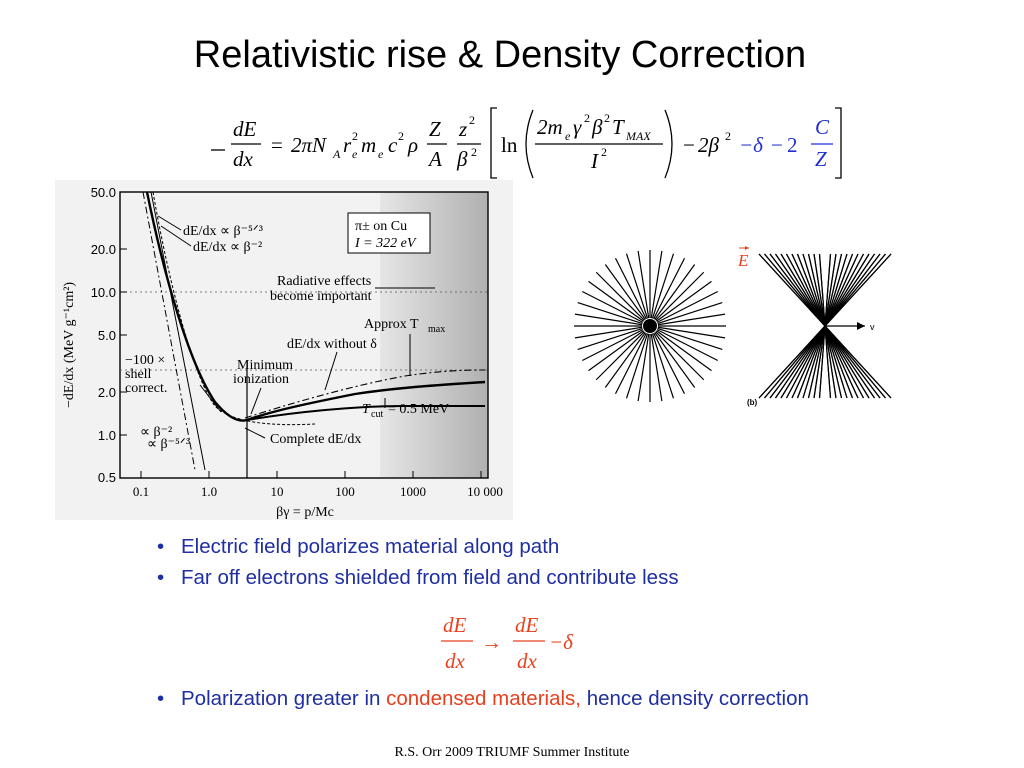 The height and width of the screenshot is (768, 1024). I want to click on highlight-condensed: condensed materials,, so click(483, 698).